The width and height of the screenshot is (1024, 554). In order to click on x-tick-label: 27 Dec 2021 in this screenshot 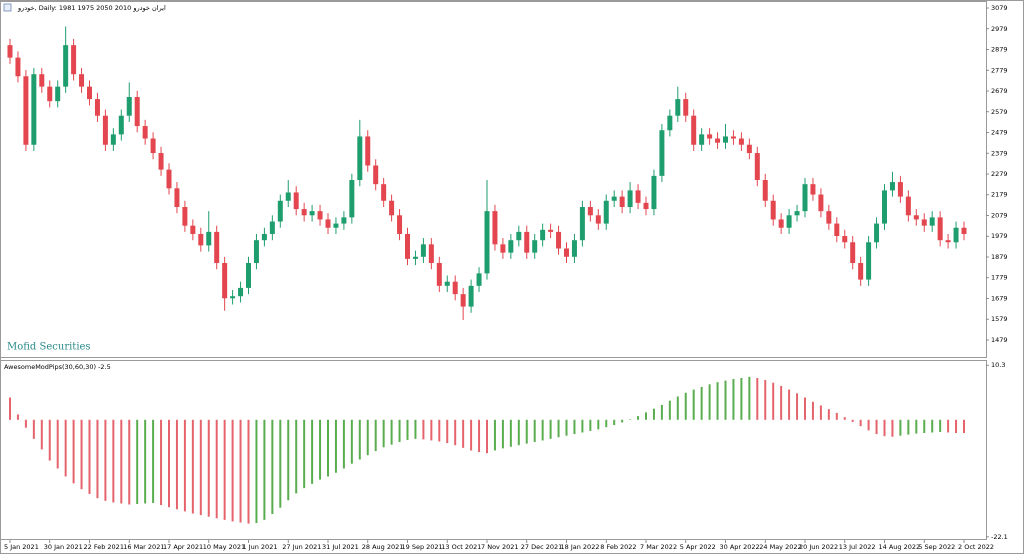, I will do `click(542, 547)`.